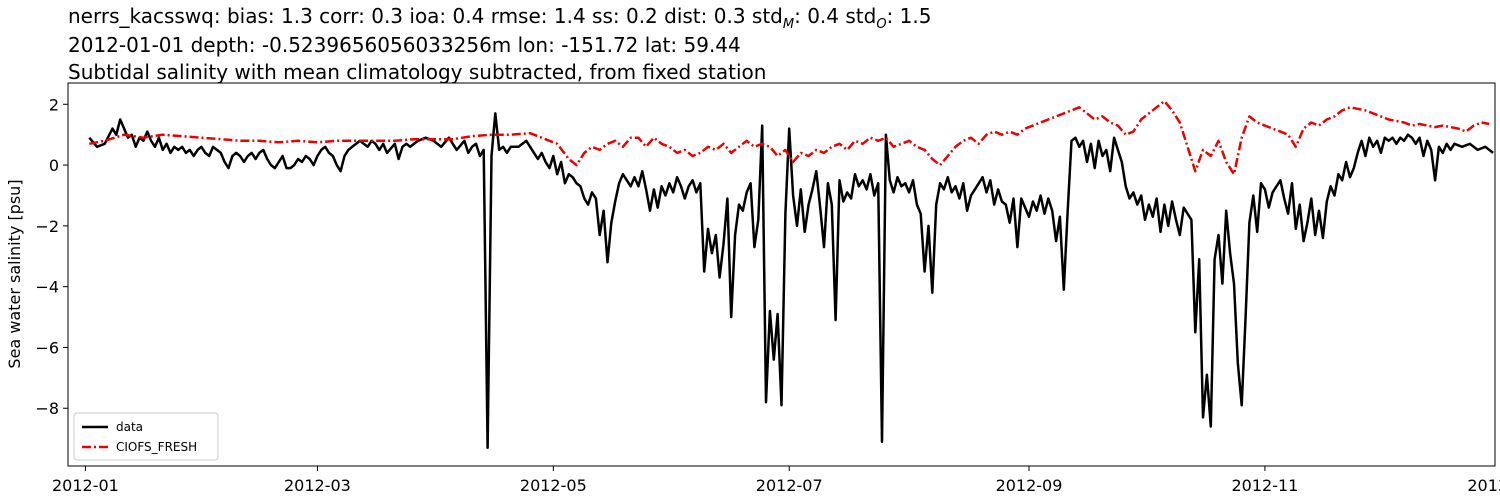 This screenshot has height=500, width=1500. I want to click on x-tick-label: 2012-11, so click(1264, 485).